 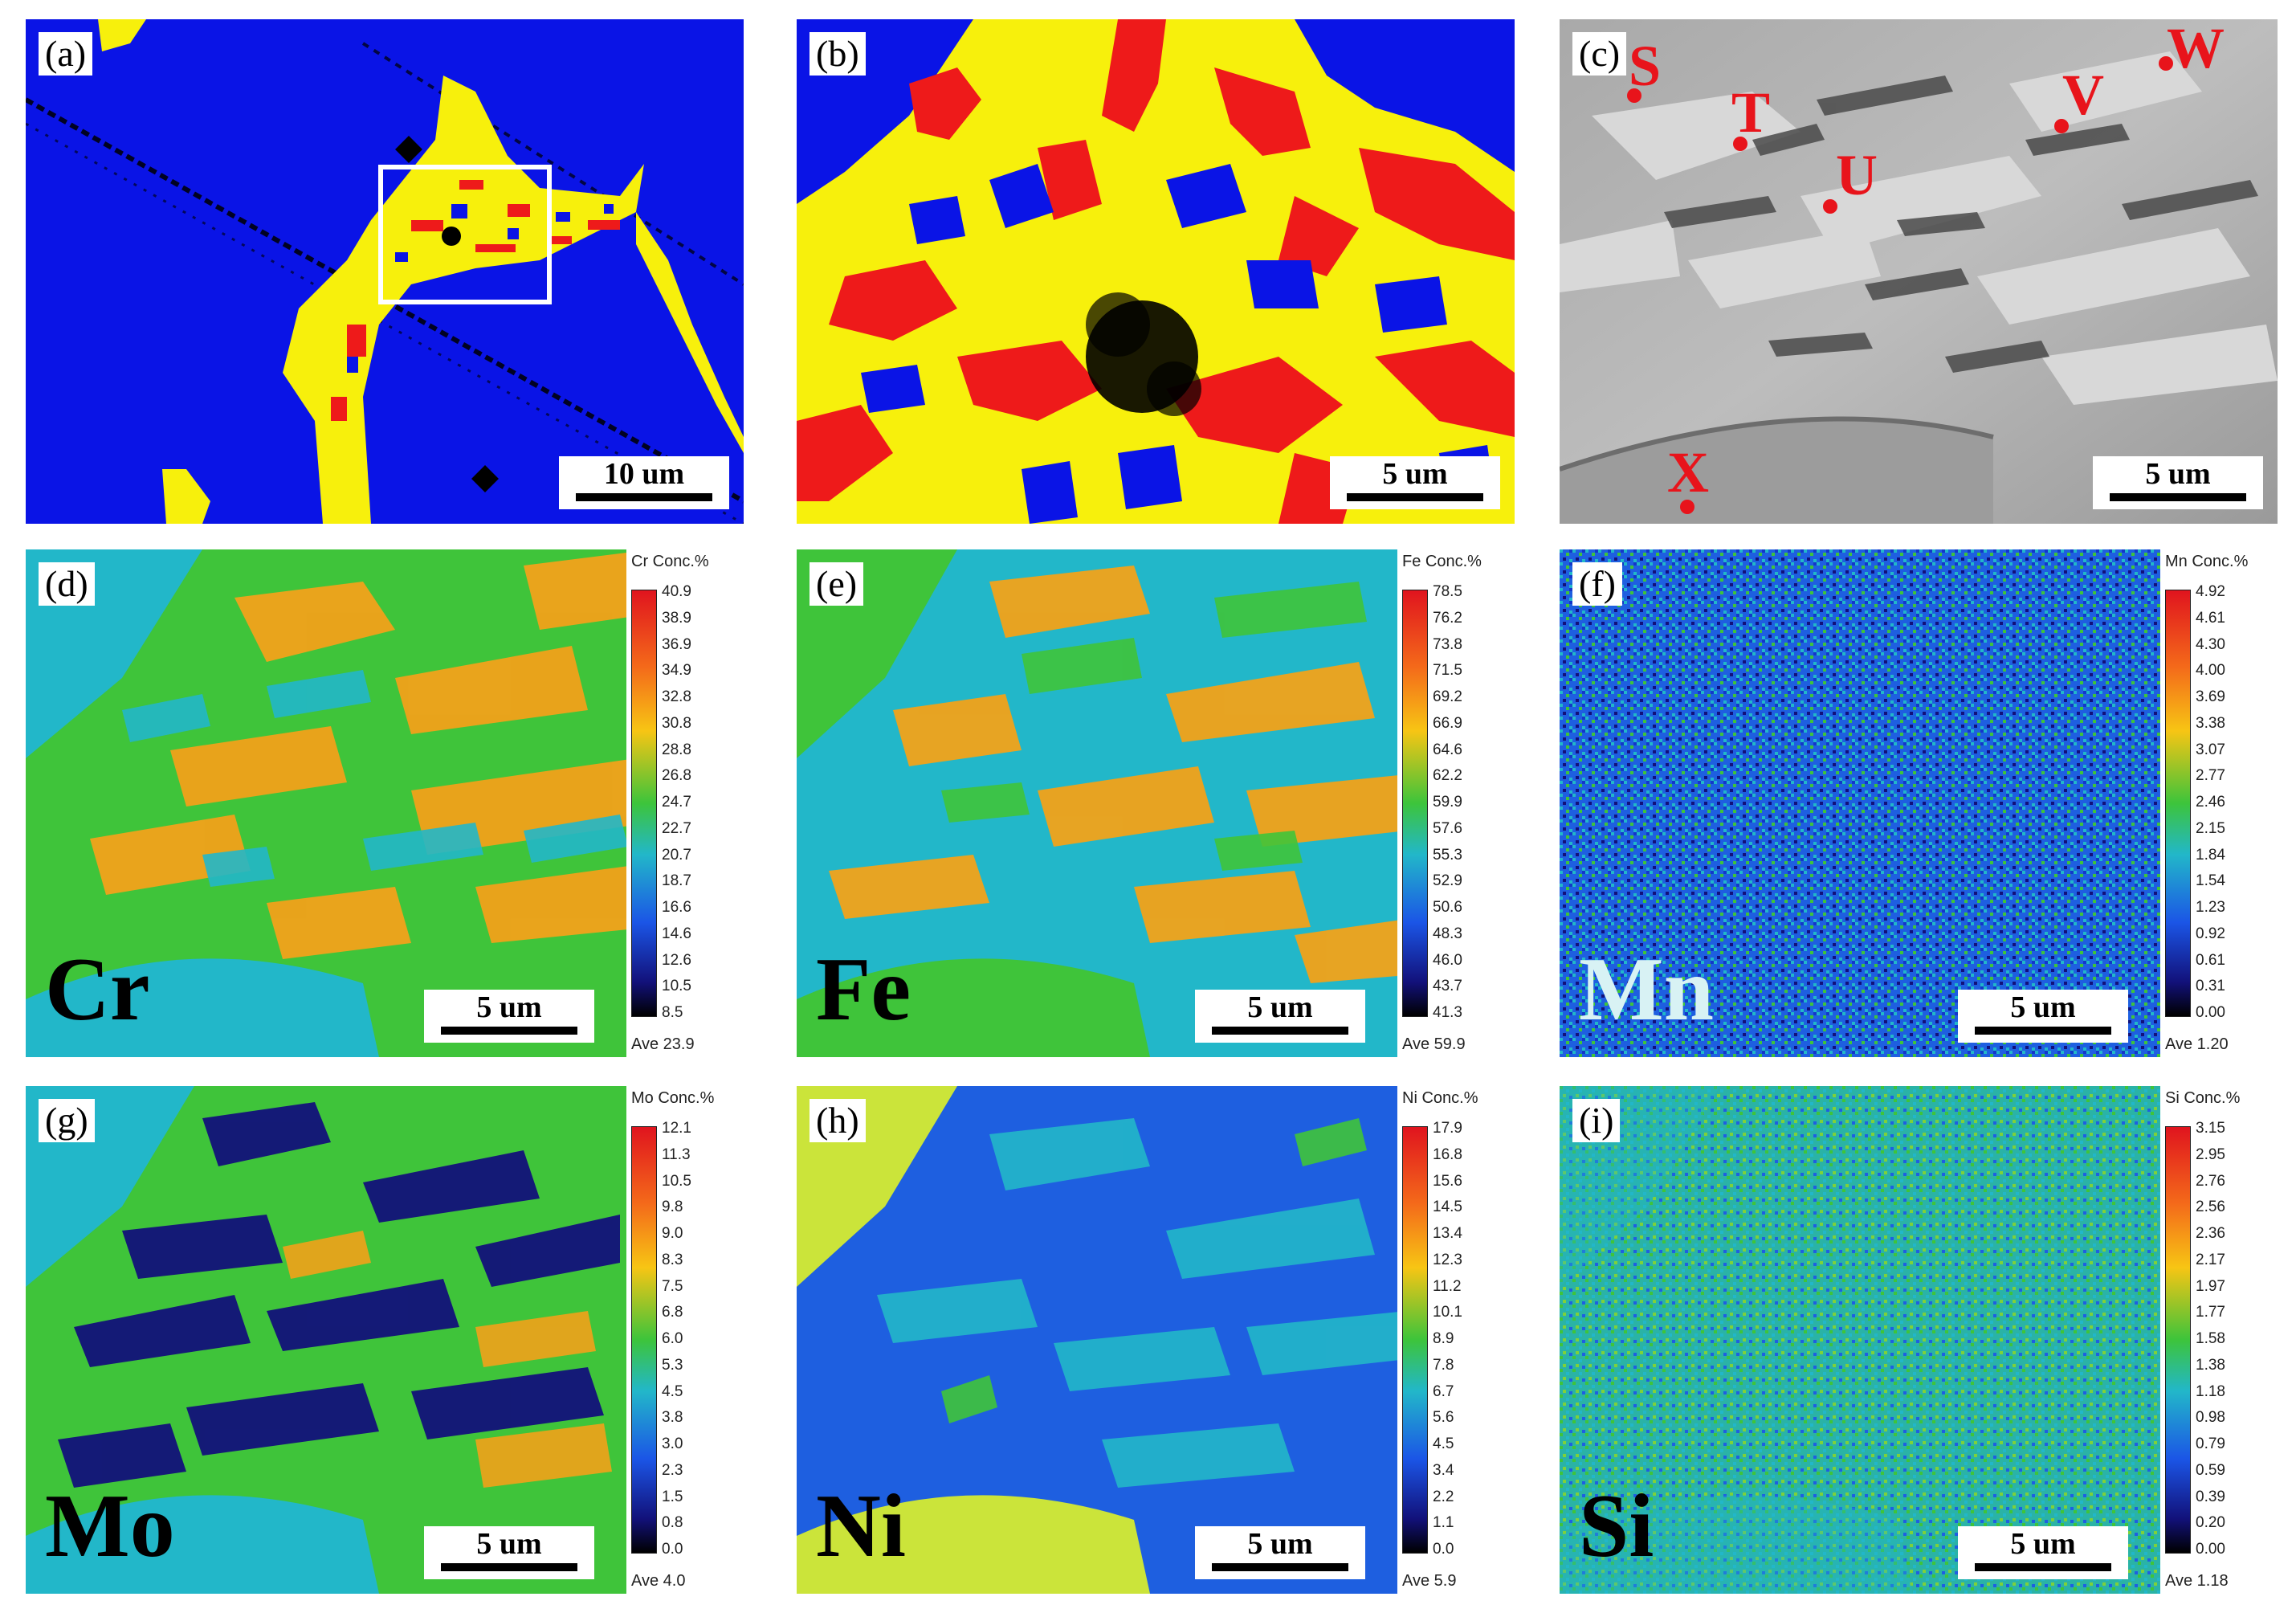 What do you see at coordinates (676, 723) in the screenshot?
I see `colorbar-cr-tick: 30.8` at bounding box center [676, 723].